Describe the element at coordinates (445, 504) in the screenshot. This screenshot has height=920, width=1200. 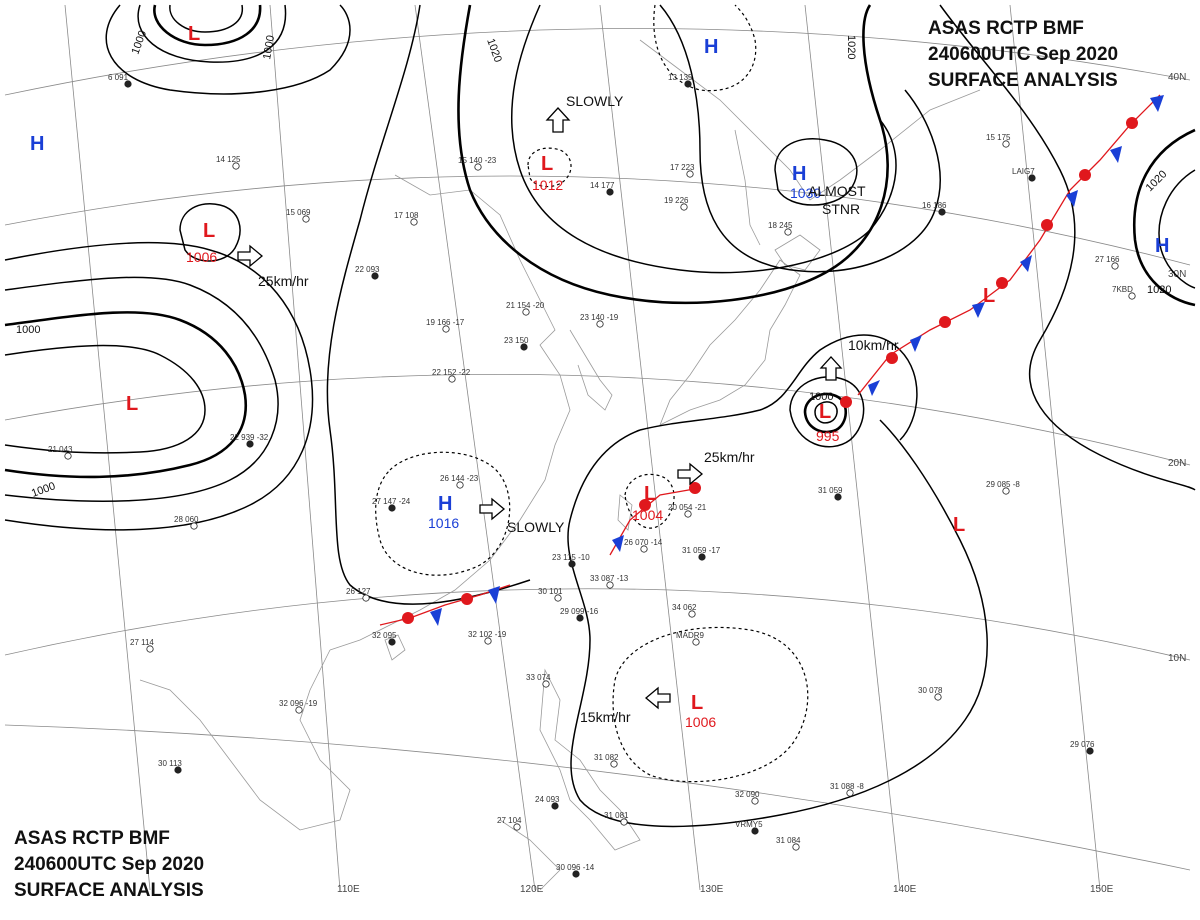
I see `high-center-1016: H` at that location.